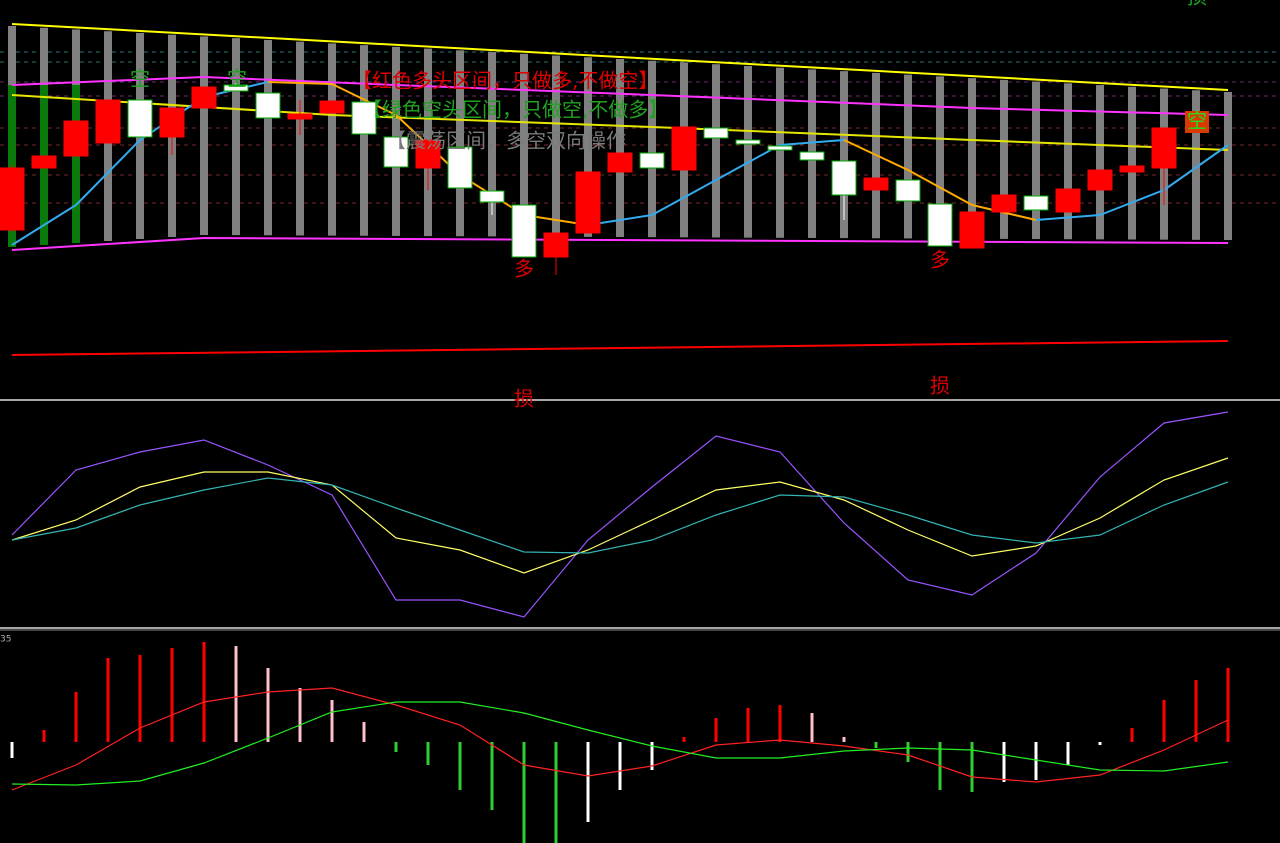 The width and height of the screenshot is (1280, 843). What do you see at coordinates (524, 269) in the screenshot?
I see `signal-label: 多` at bounding box center [524, 269].